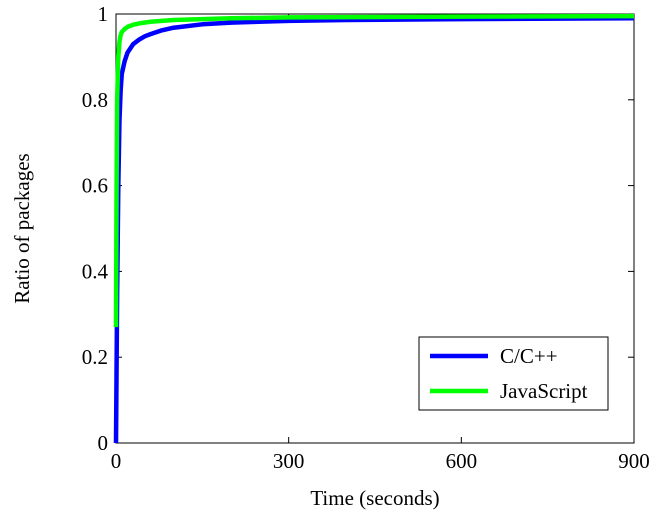 The height and width of the screenshot is (516, 652). What do you see at coordinates (529, 356) in the screenshot?
I see `legend-label-c-cpp: C/C++` at bounding box center [529, 356].